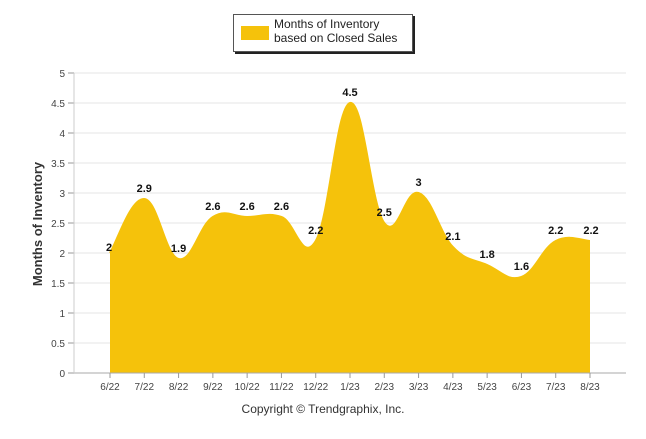 The width and height of the screenshot is (646, 439). What do you see at coordinates (178, 249) in the screenshot?
I see `data-label: 1.9` at bounding box center [178, 249].